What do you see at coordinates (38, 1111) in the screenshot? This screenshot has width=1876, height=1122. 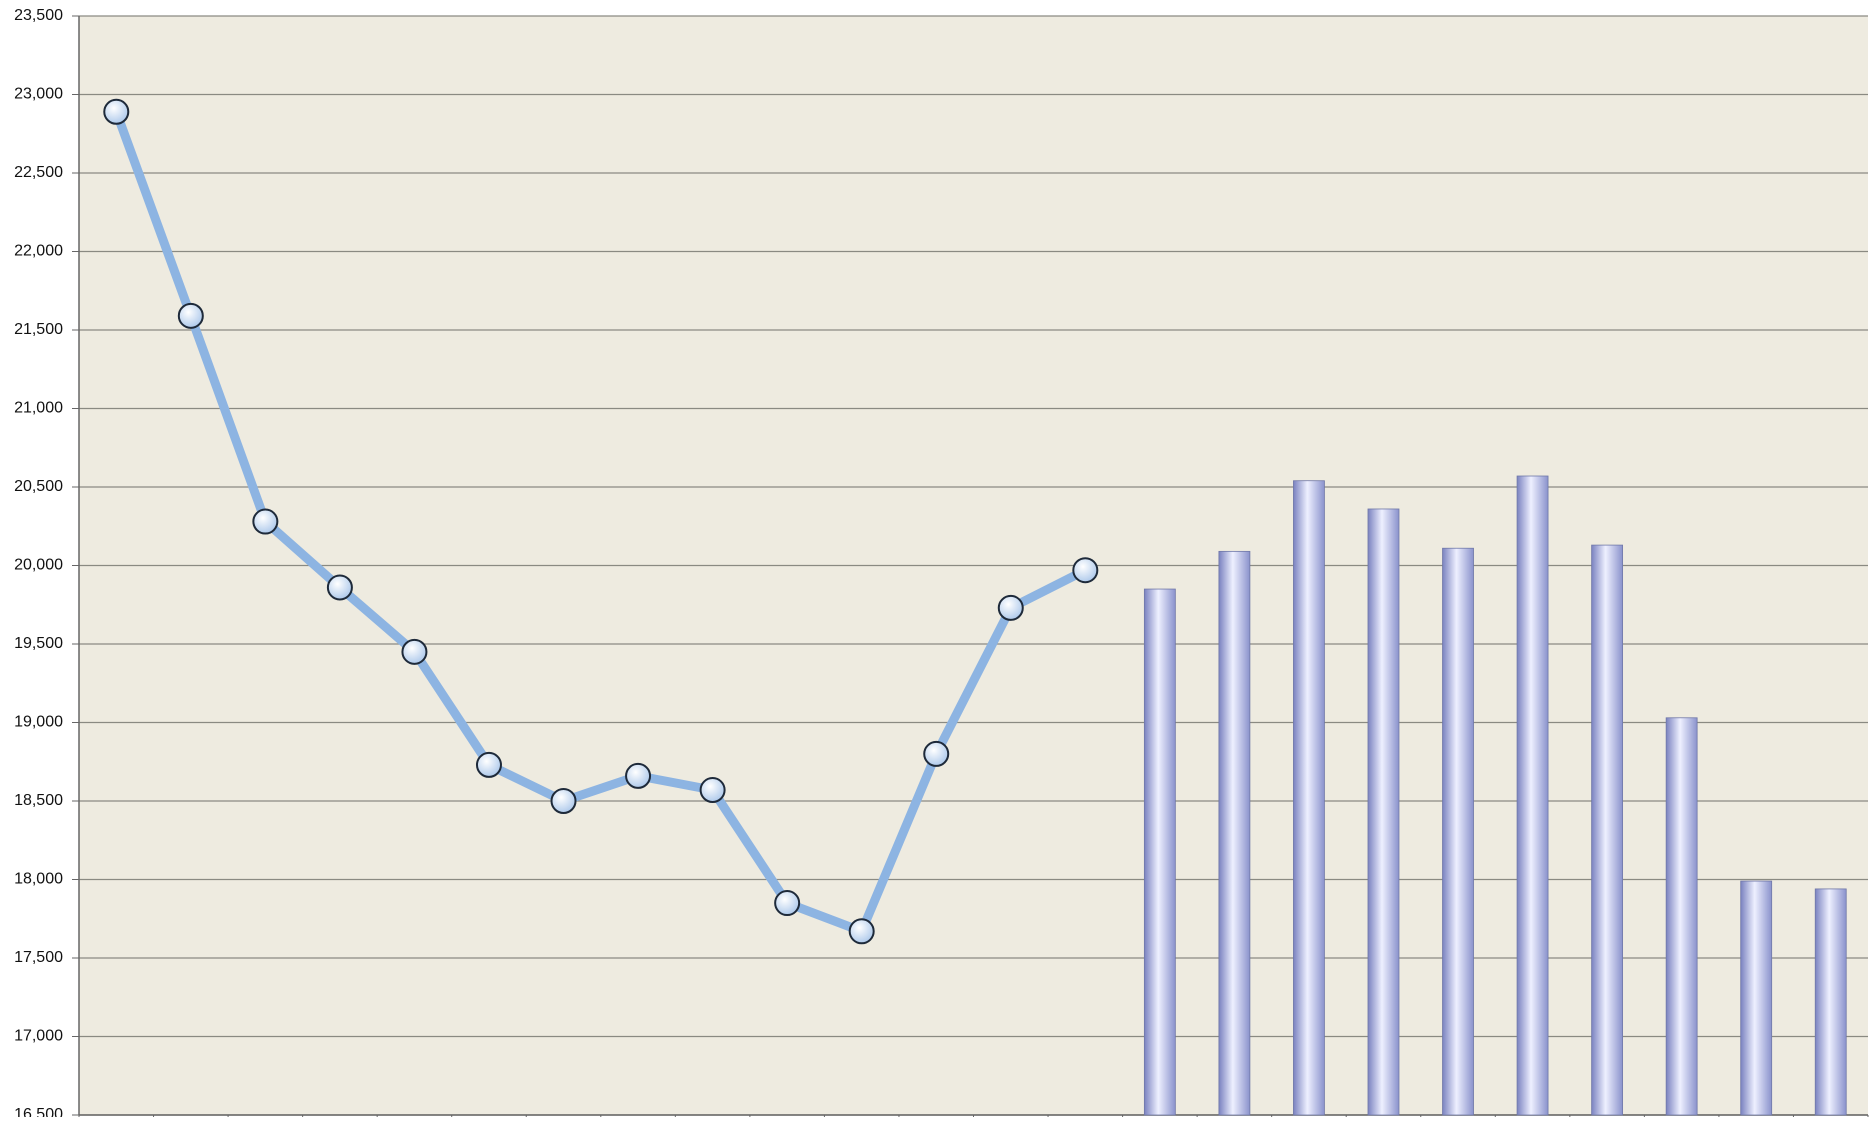 I see `y-tick-label: 16,500` at bounding box center [38, 1111].